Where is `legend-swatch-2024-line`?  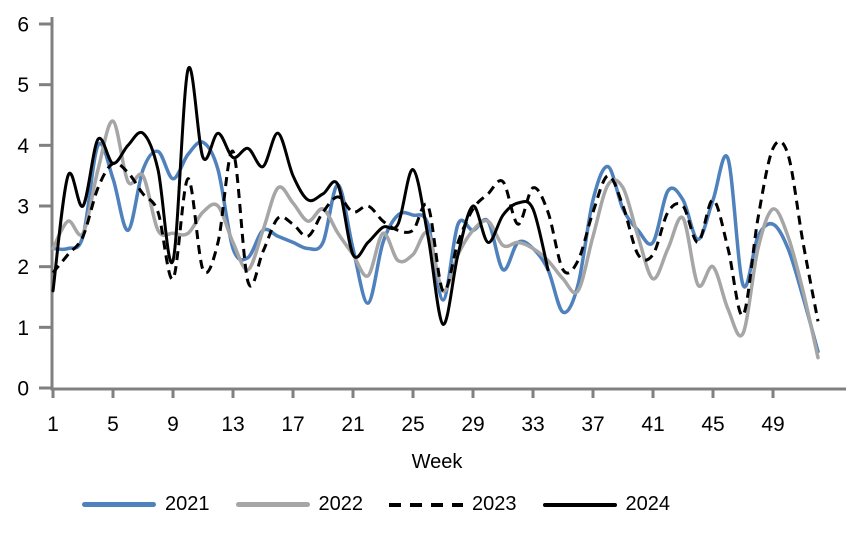 legend-swatch-2024-line is located at coordinates (579, 504).